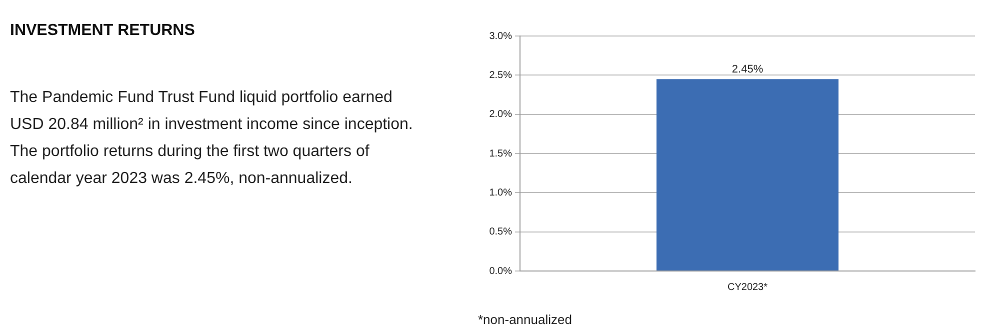 The image size is (1000, 331). I want to click on y-tick-label: 2.5%, so click(500, 75).